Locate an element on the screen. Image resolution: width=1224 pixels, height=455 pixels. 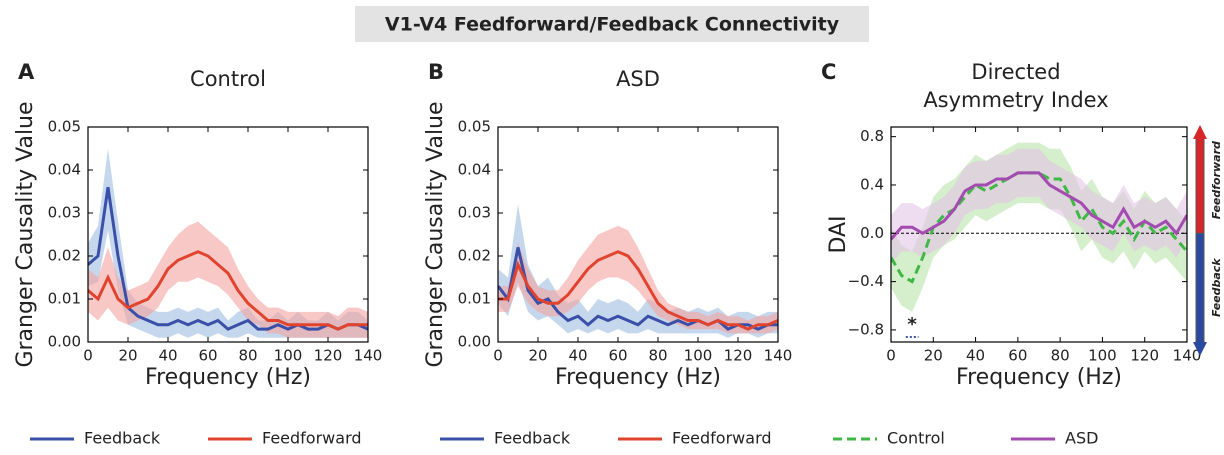
legend-label: ASD is located at coordinates (1081, 438).